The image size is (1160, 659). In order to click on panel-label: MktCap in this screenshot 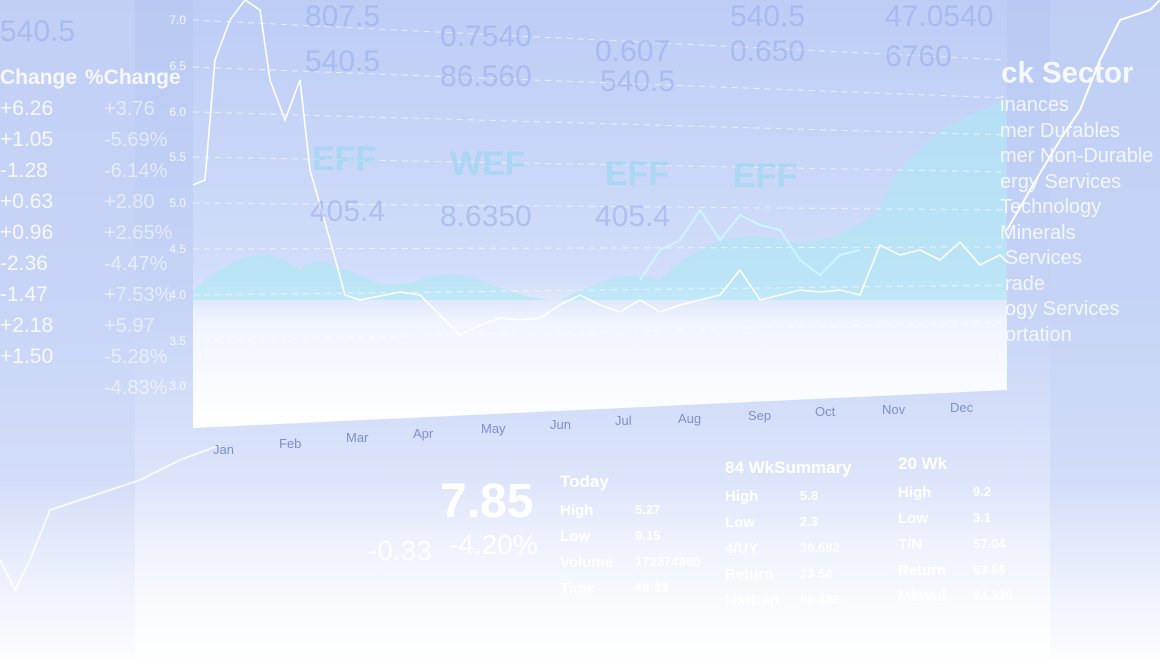, I will do `click(752, 600)`.